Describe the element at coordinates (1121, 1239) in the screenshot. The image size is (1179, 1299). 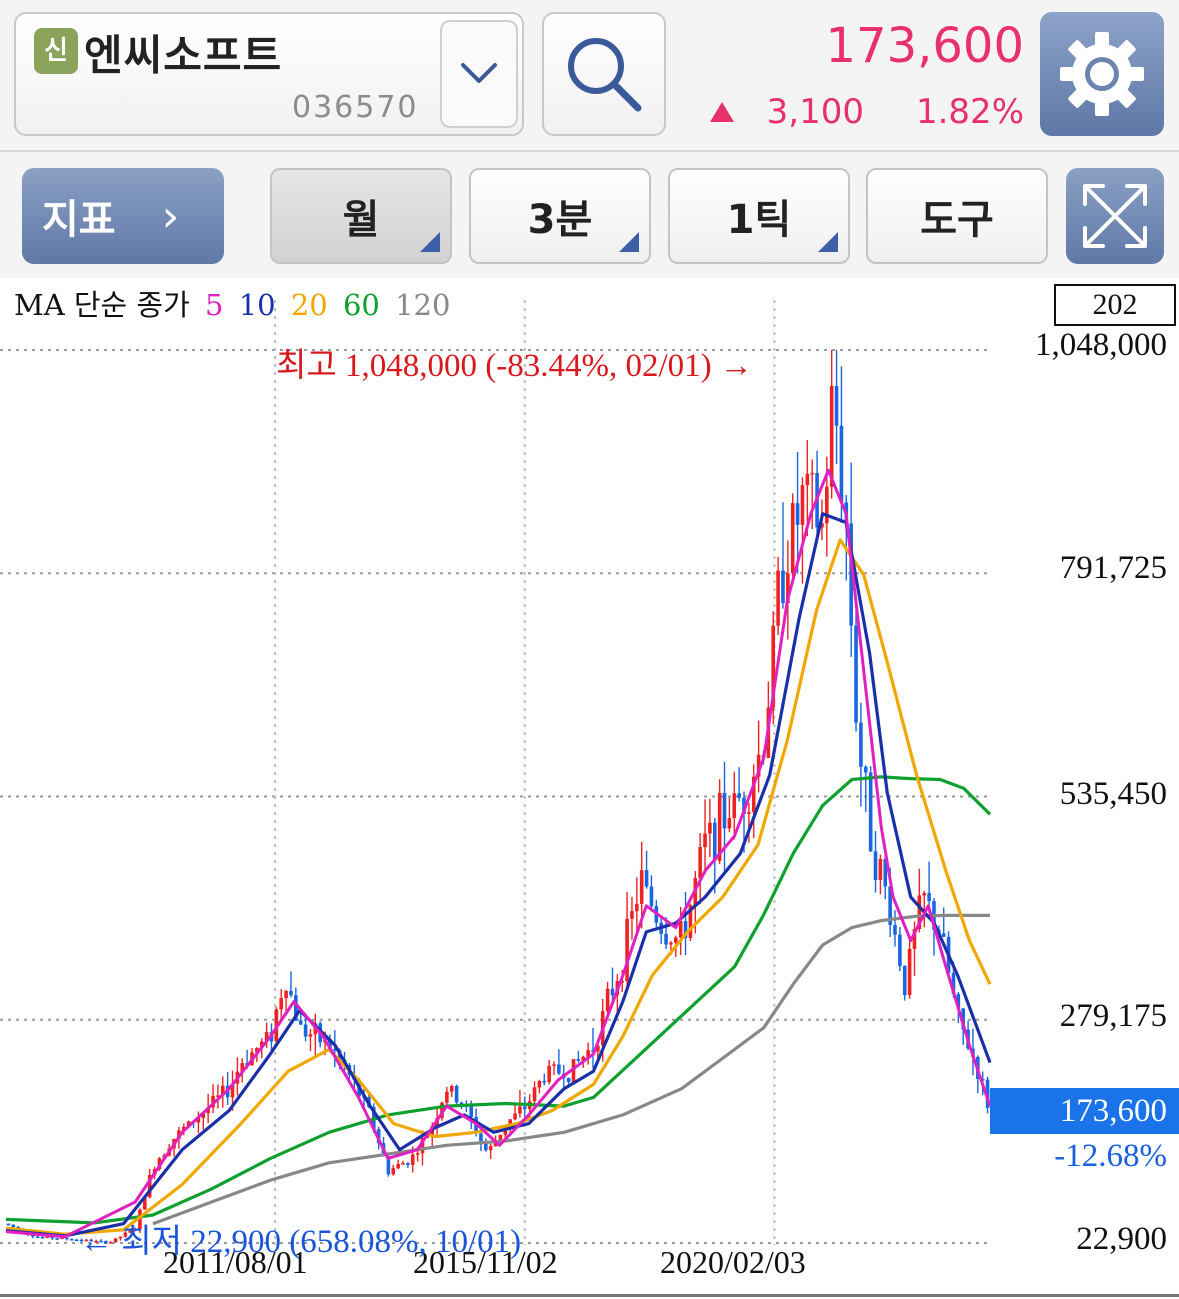
I see `y-tick-label: 22,900` at that location.